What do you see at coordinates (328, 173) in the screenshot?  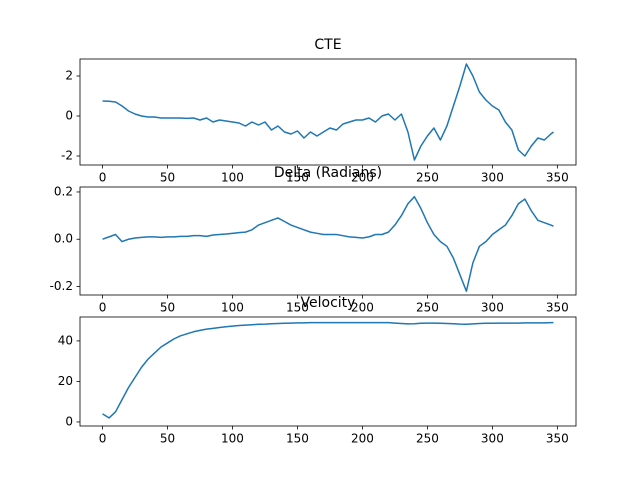 I see `chart-title: Delta (Radians)` at bounding box center [328, 173].